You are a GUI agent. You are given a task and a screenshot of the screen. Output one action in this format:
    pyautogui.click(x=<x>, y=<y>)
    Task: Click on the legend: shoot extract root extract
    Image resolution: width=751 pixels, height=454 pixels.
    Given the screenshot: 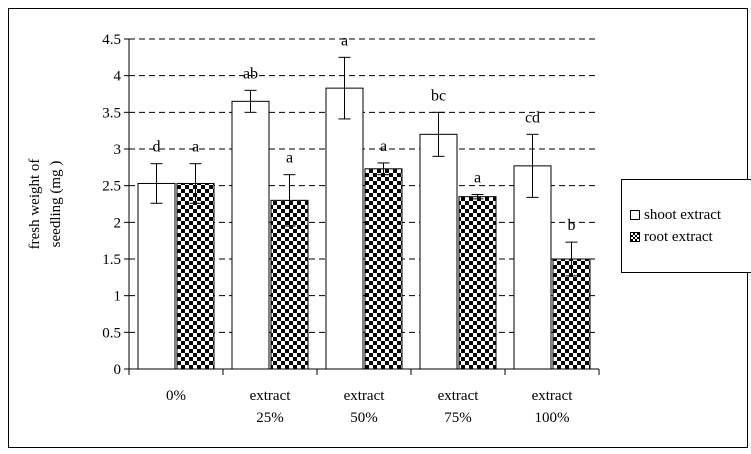 What is the action you would take?
    pyautogui.click(x=686, y=226)
    